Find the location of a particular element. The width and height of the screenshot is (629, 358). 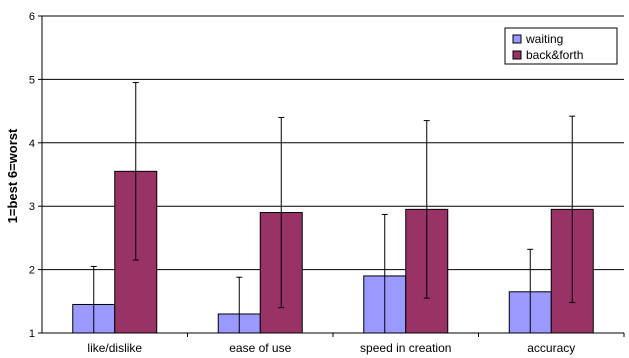

legend: waiting back&forth is located at coordinates (561, 46).